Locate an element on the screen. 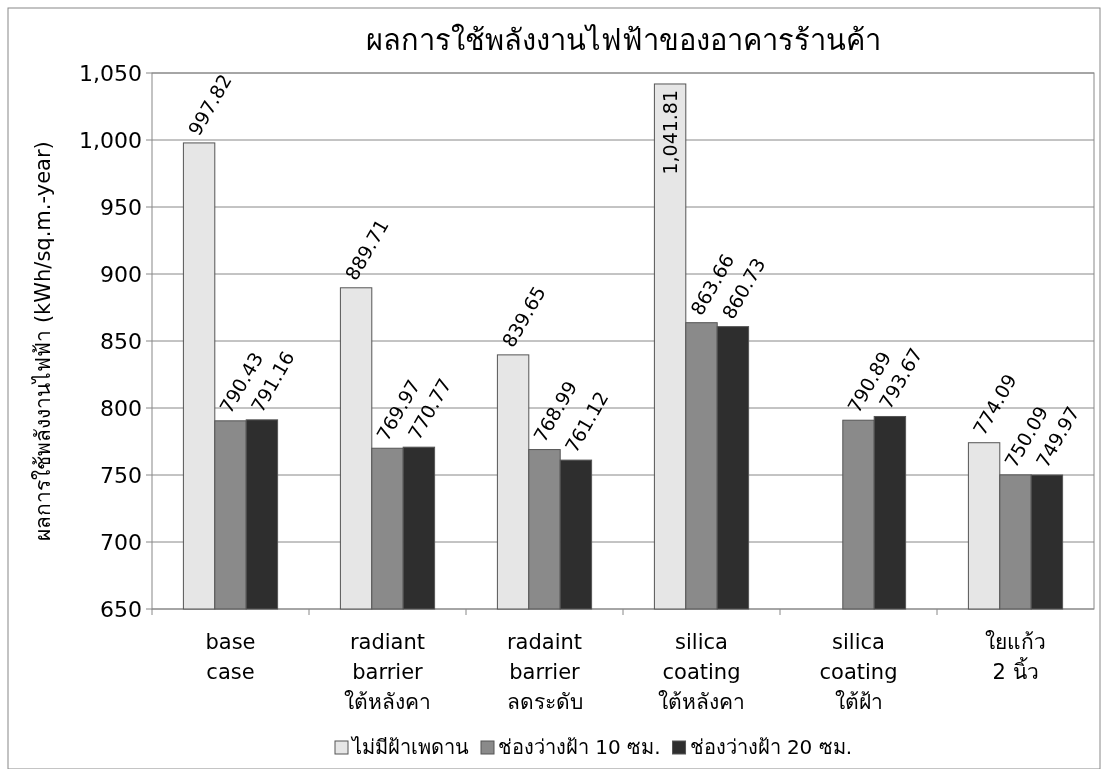 The height and width of the screenshot is (769, 1108). y-tick-label: 850 is located at coordinates (121, 341).